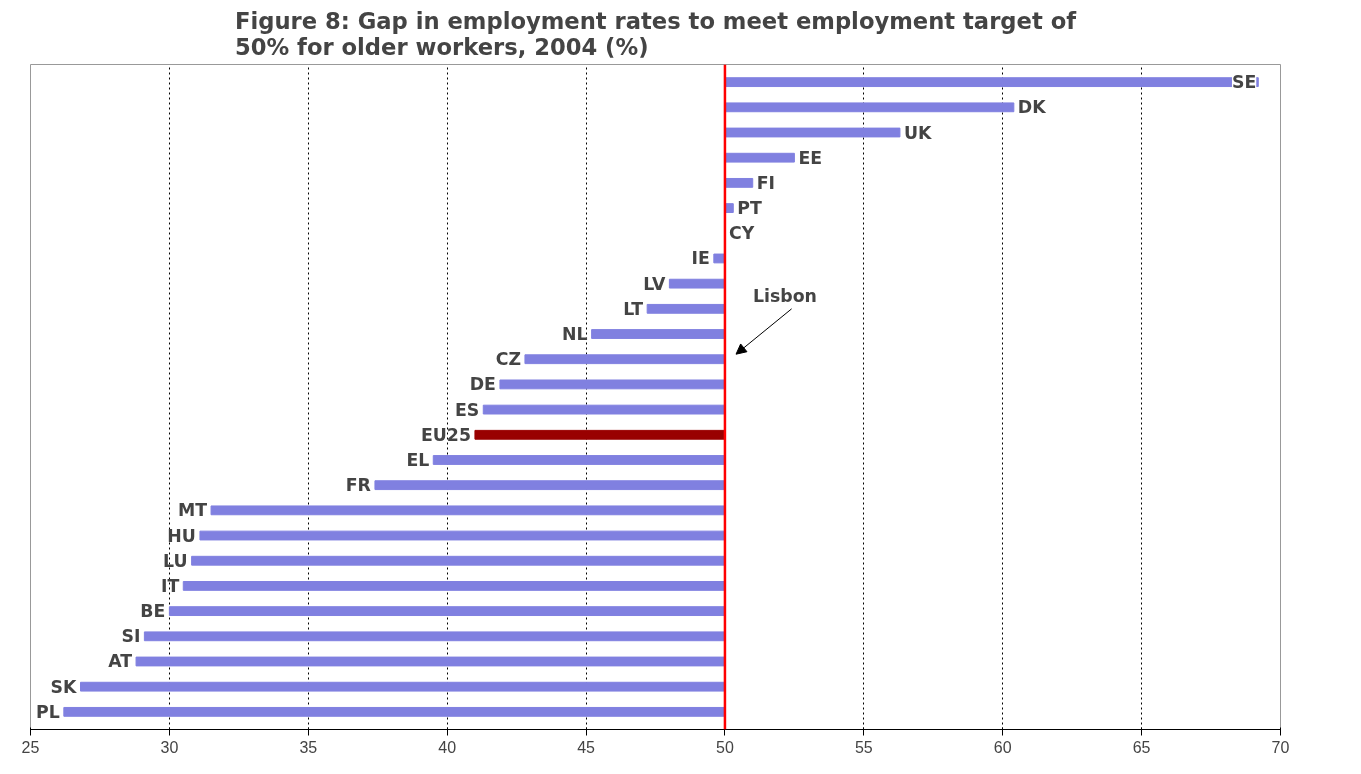  I want to click on y-tick-label: ES, so click(467, 409).